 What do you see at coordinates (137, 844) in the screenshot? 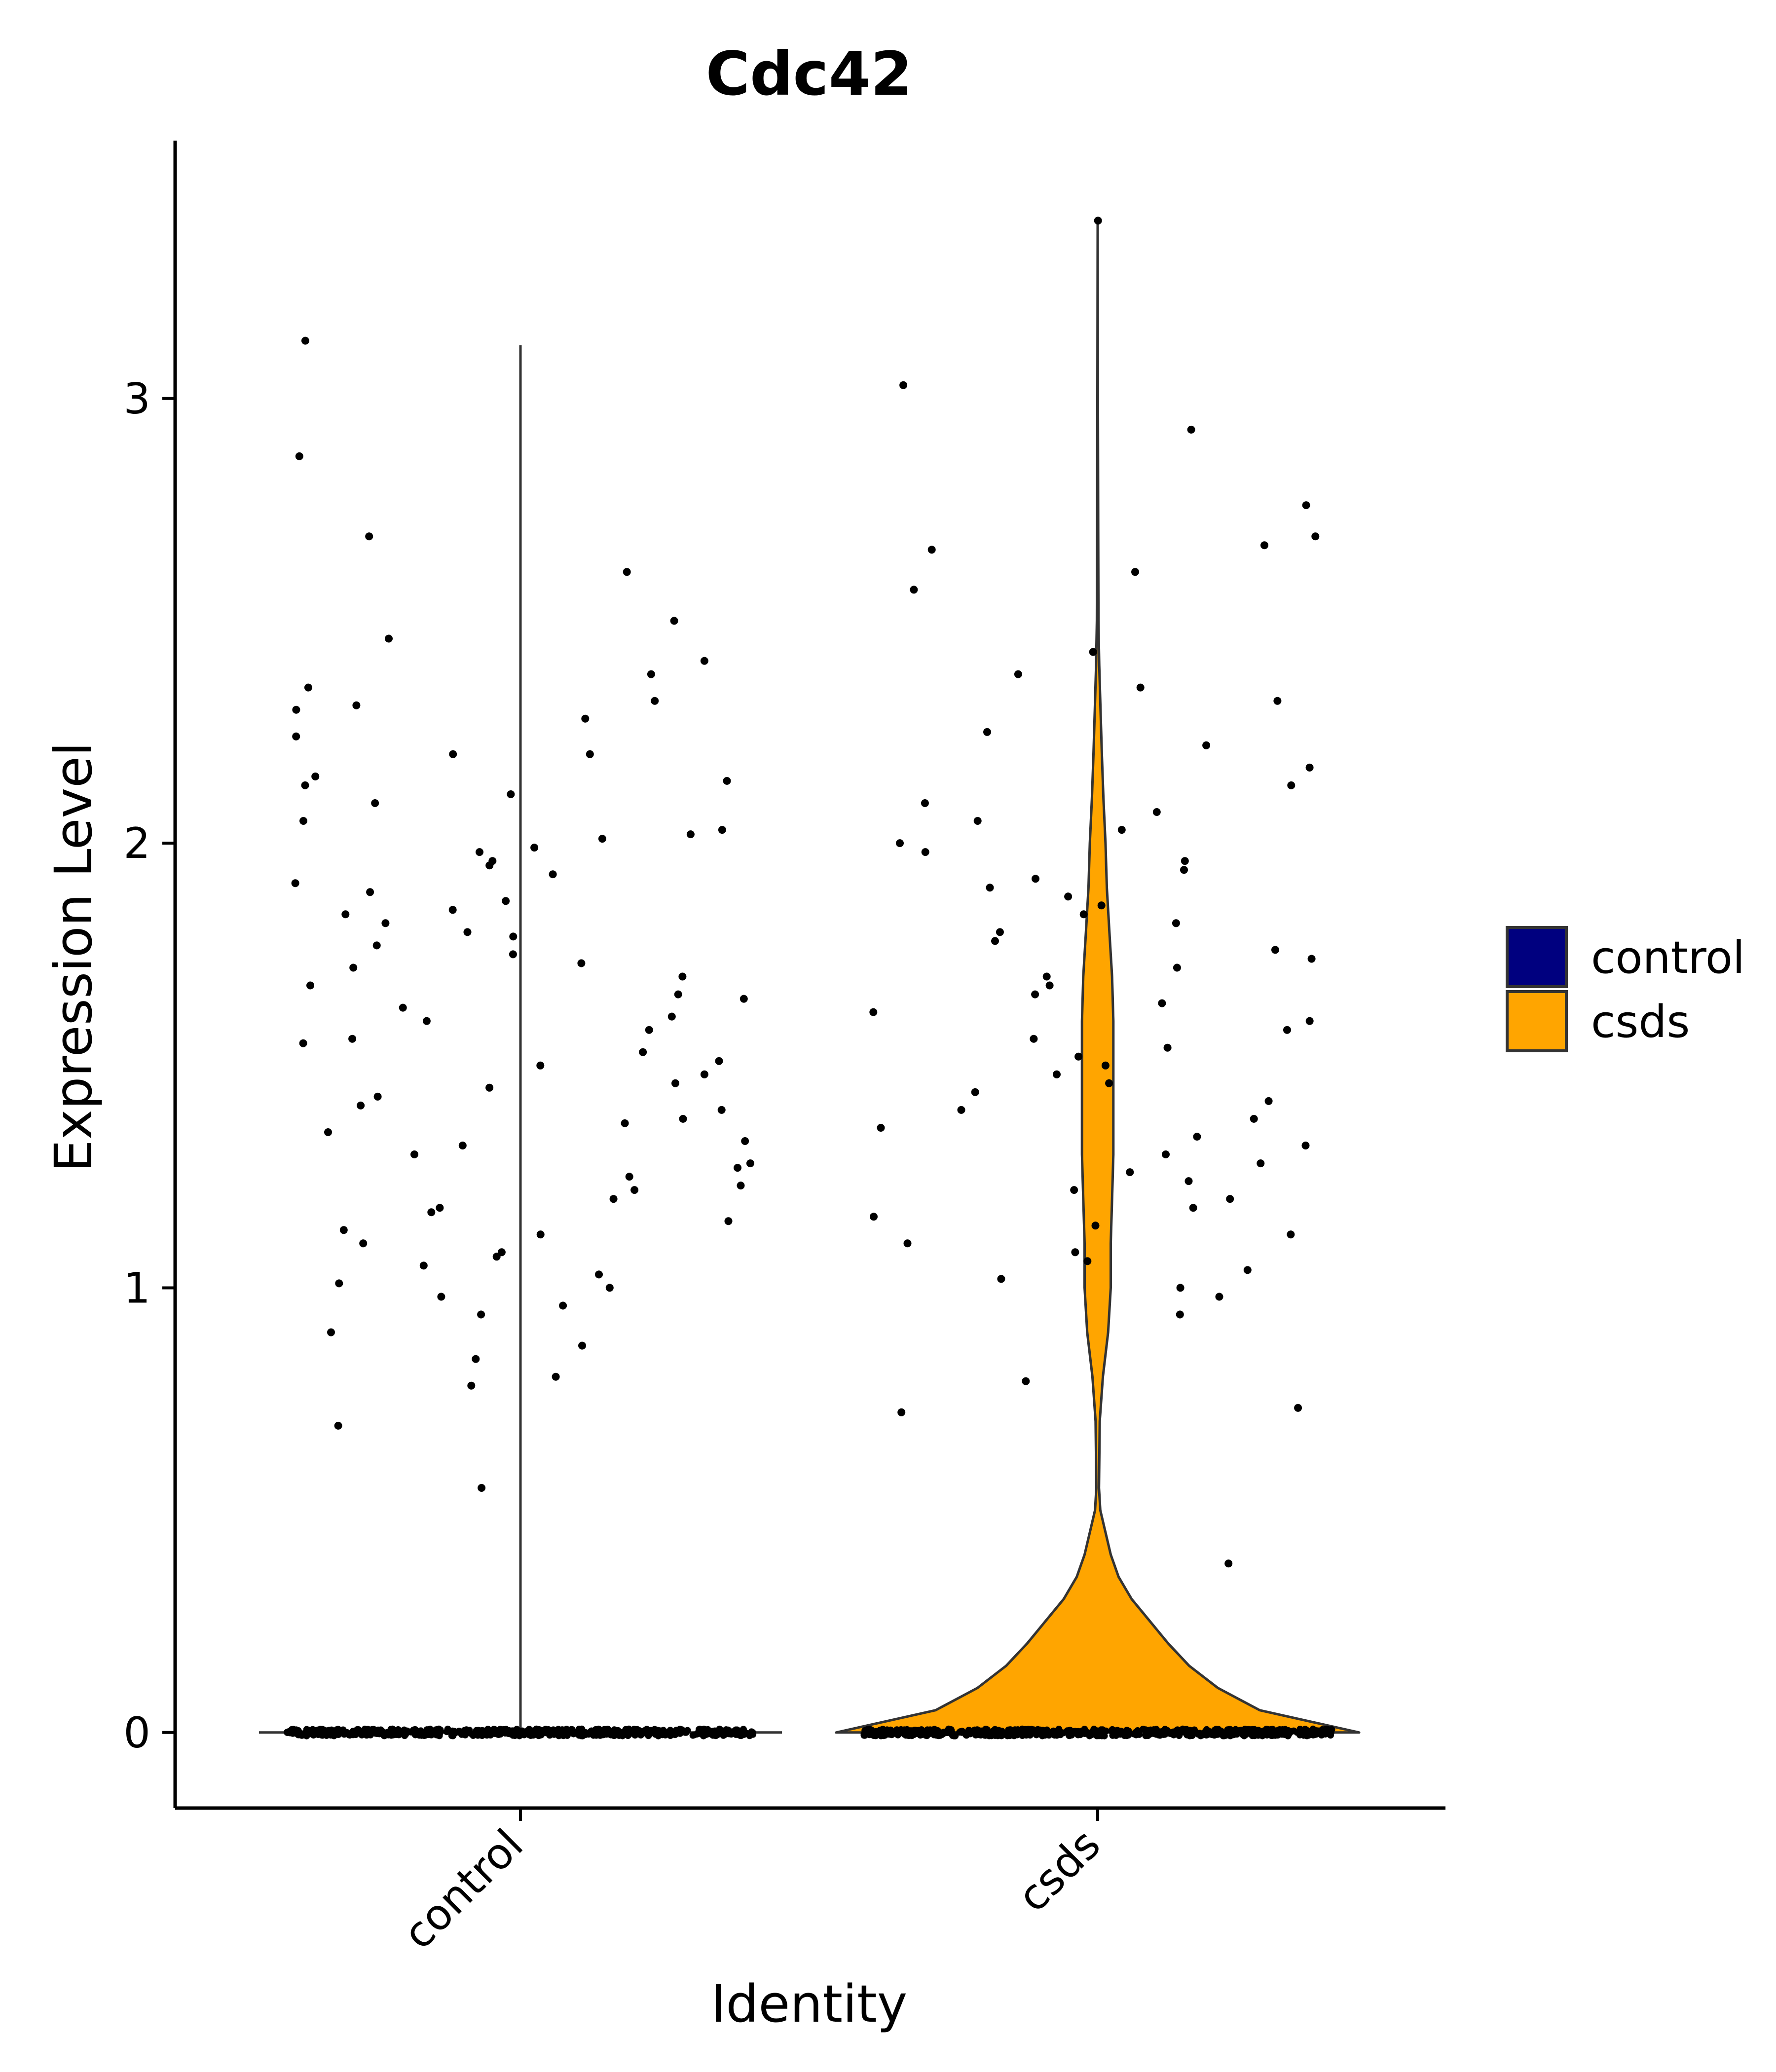
I see `y-tick-label: 2` at bounding box center [137, 844].